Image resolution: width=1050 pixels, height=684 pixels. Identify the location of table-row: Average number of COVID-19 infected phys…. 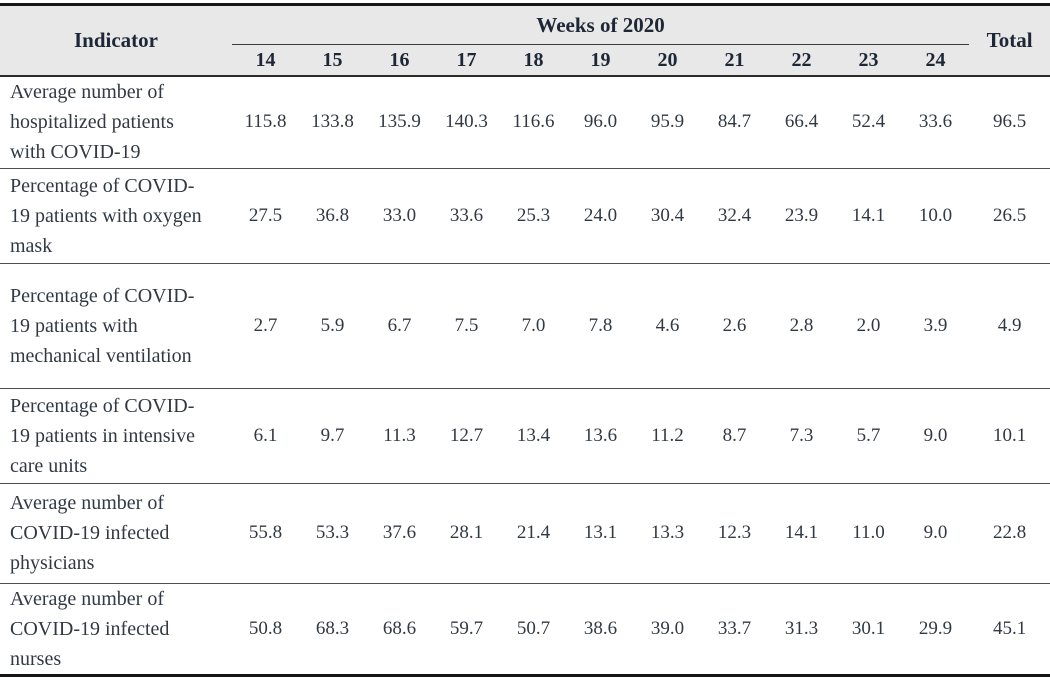
(525, 533).